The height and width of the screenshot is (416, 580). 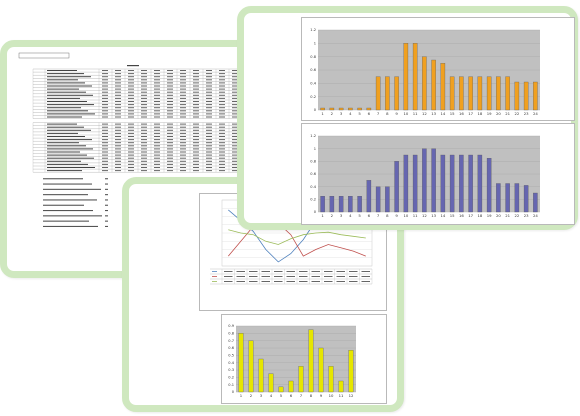 What do you see at coordinates (470, 113) in the screenshot?
I see `orange-xtick-label: 17` at bounding box center [470, 113].